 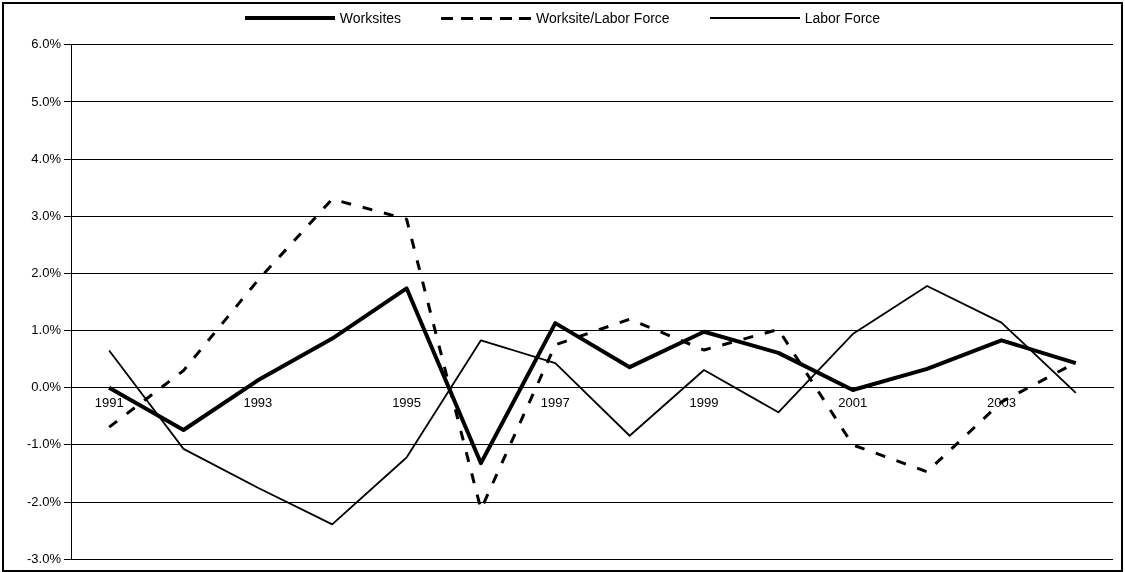 What do you see at coordinates (46, 101) in the screenshot?
I see `y-tick-label: 5.0%` at bounding box center [46, 101].